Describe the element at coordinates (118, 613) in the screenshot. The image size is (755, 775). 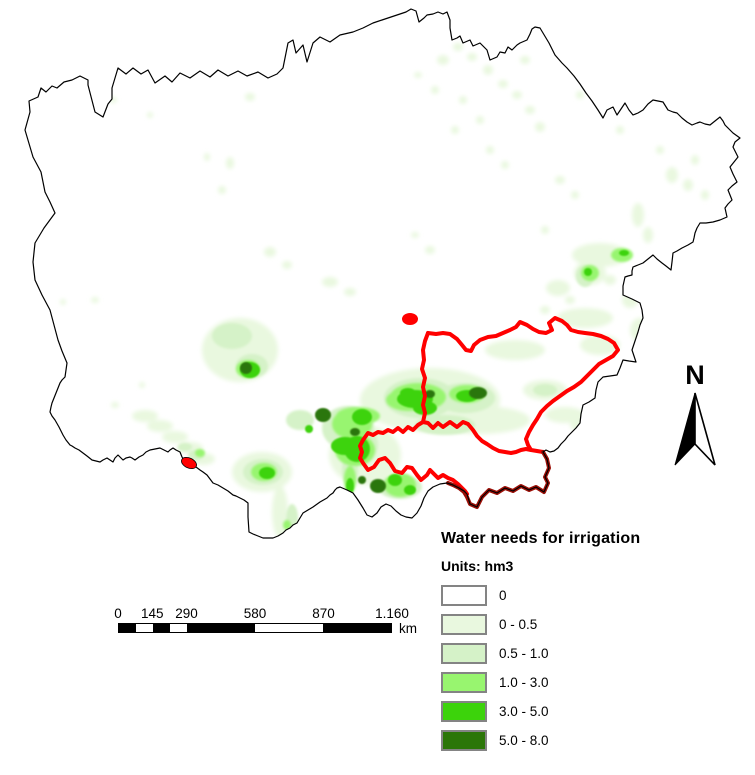
I see `scale-tick: 0` at that location.